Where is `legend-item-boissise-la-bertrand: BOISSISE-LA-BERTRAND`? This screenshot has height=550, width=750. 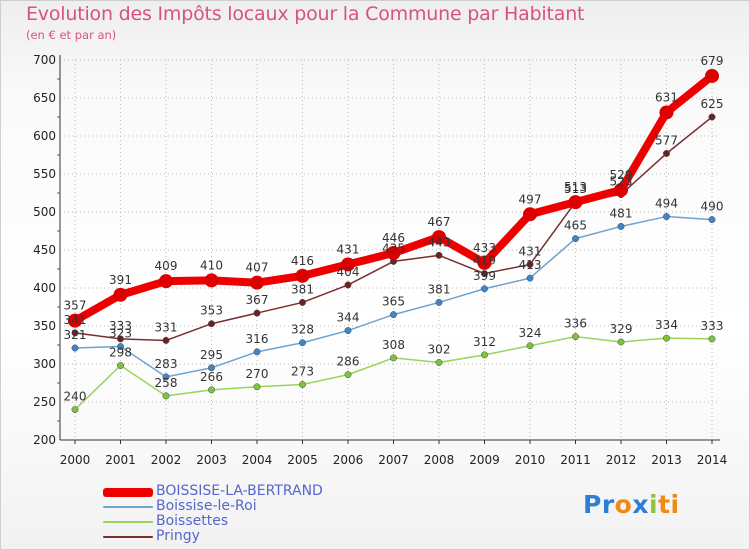
legend-item-boissise-la-bertrand: BOISSISE-LA-BERTRAND is located at coordinates (233, 491).